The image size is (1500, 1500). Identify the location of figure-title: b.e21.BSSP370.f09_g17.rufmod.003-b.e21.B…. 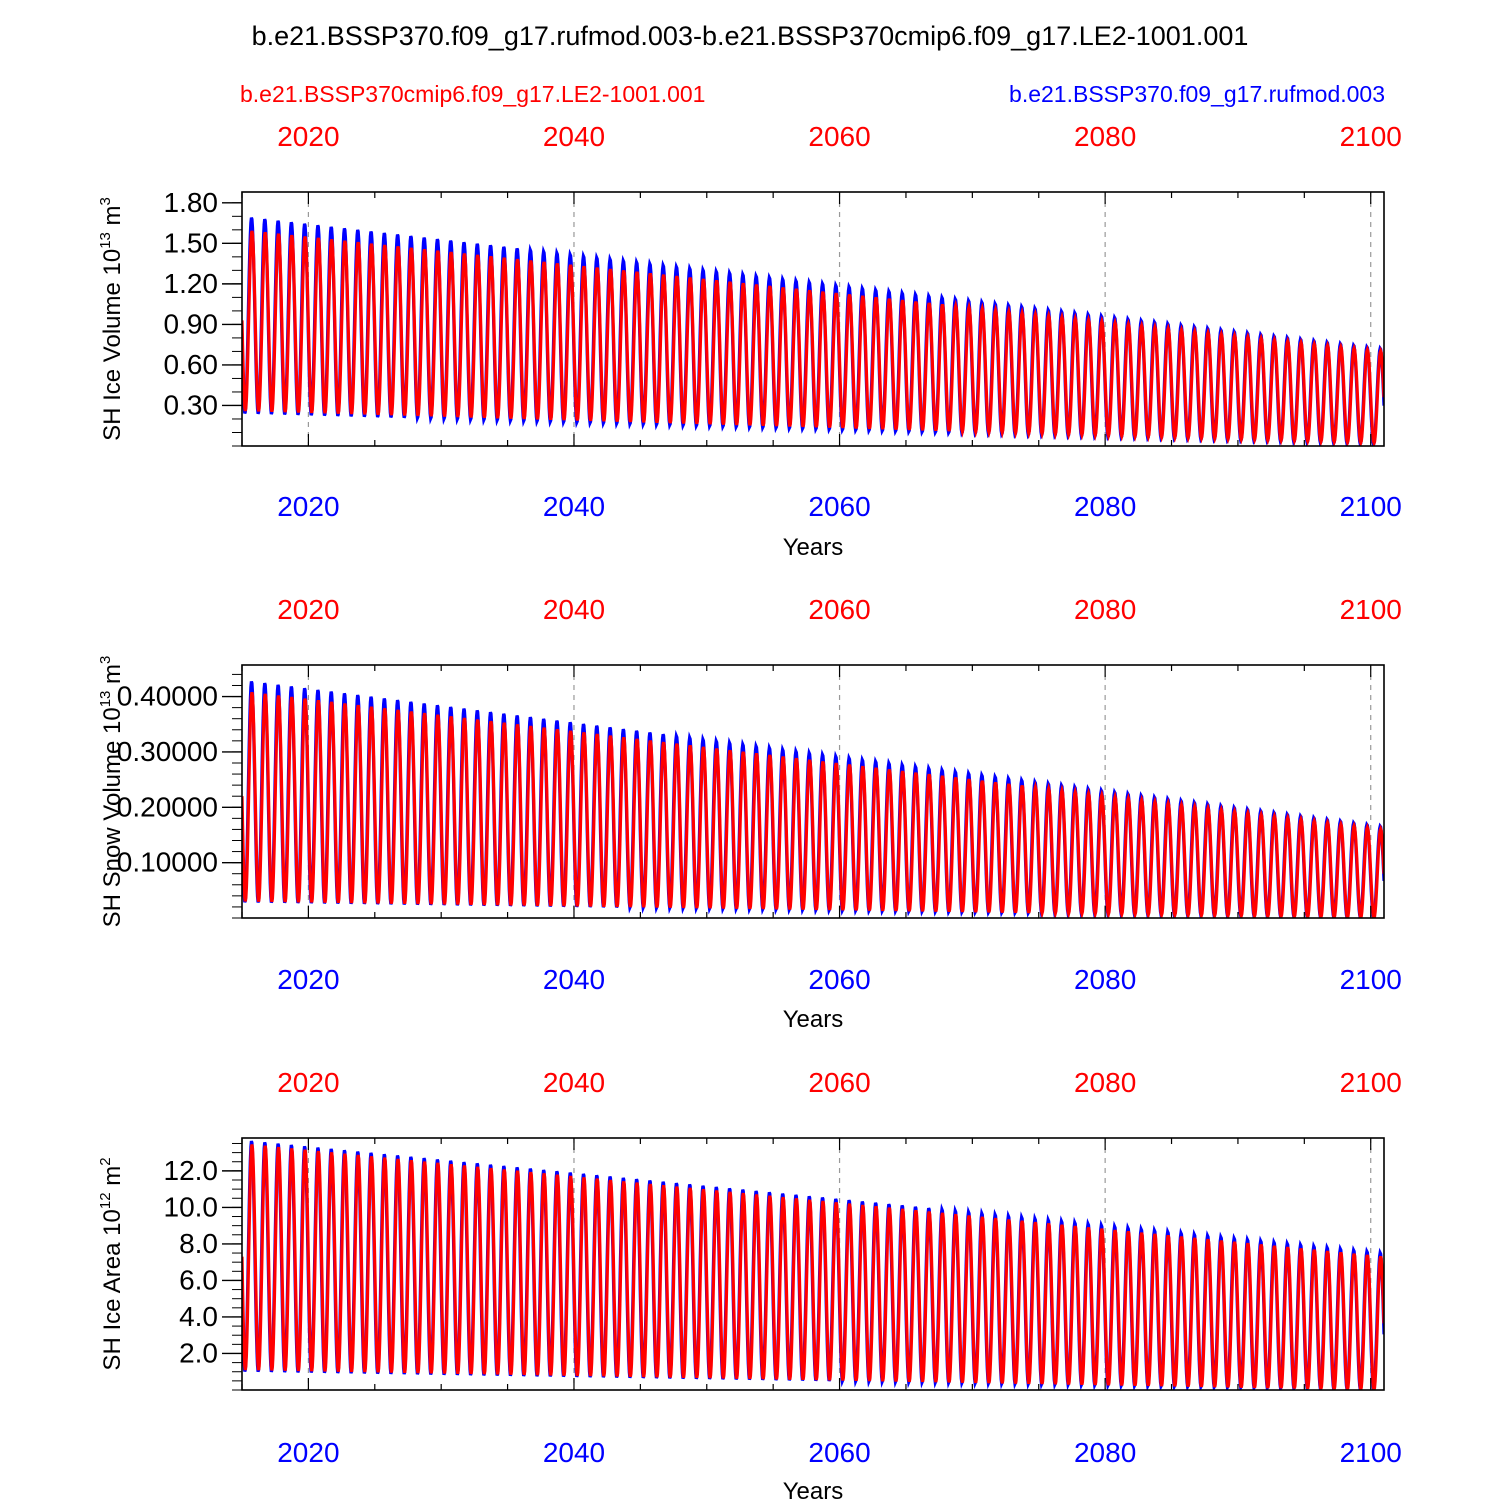
(750, 36).